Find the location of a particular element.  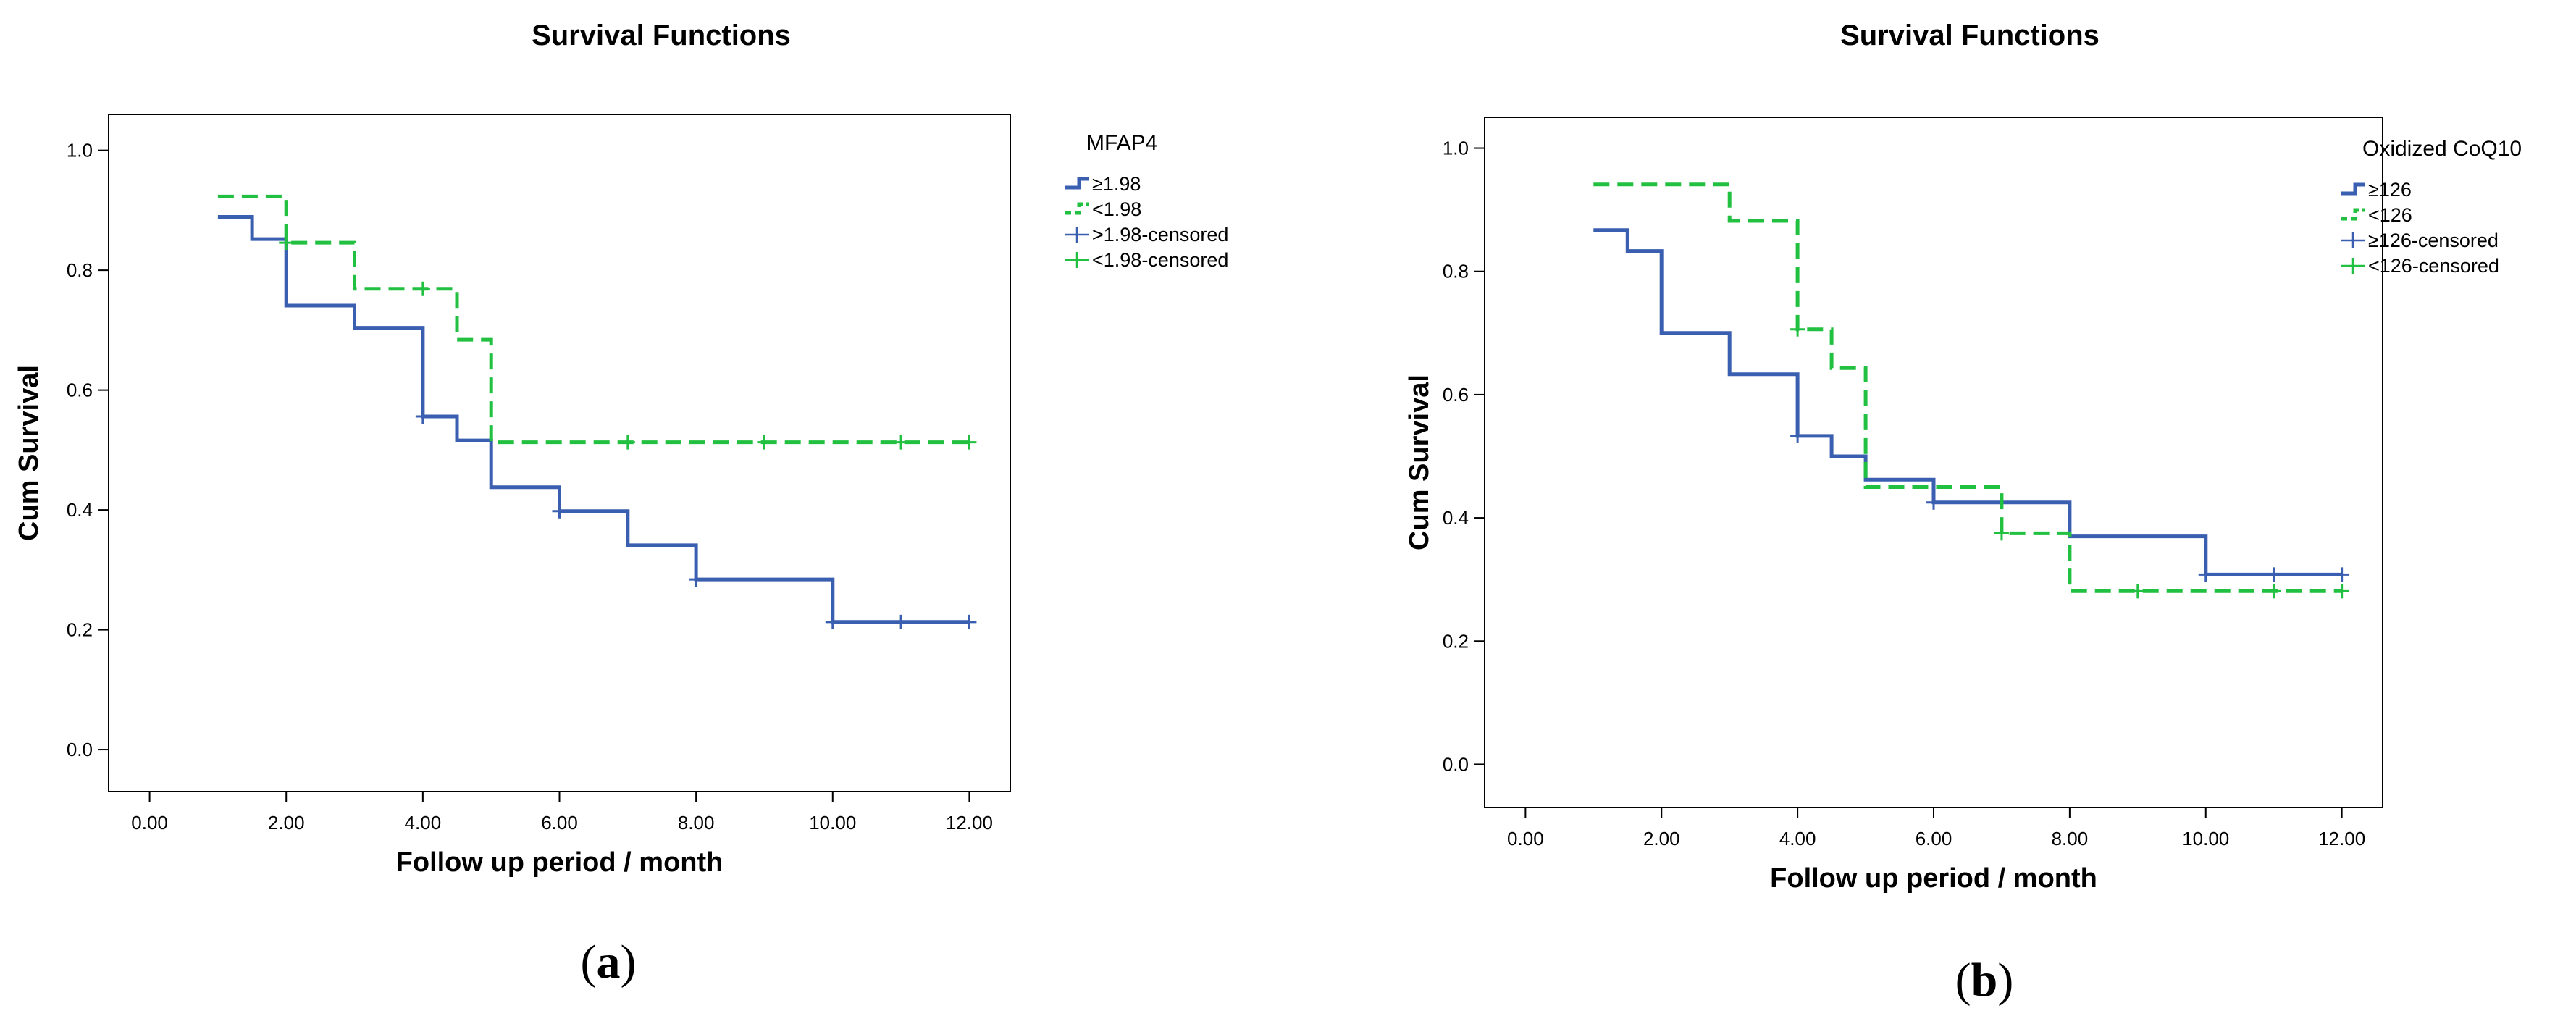

y-tick-label-a: 0.6 is located at coordinates (80, 390).